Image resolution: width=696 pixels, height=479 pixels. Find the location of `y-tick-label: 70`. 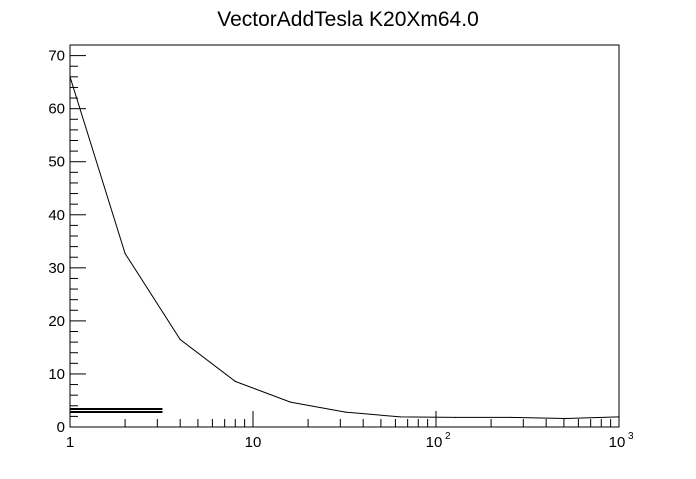

y-tick-label: 70 is located at coordinates (56, 56).